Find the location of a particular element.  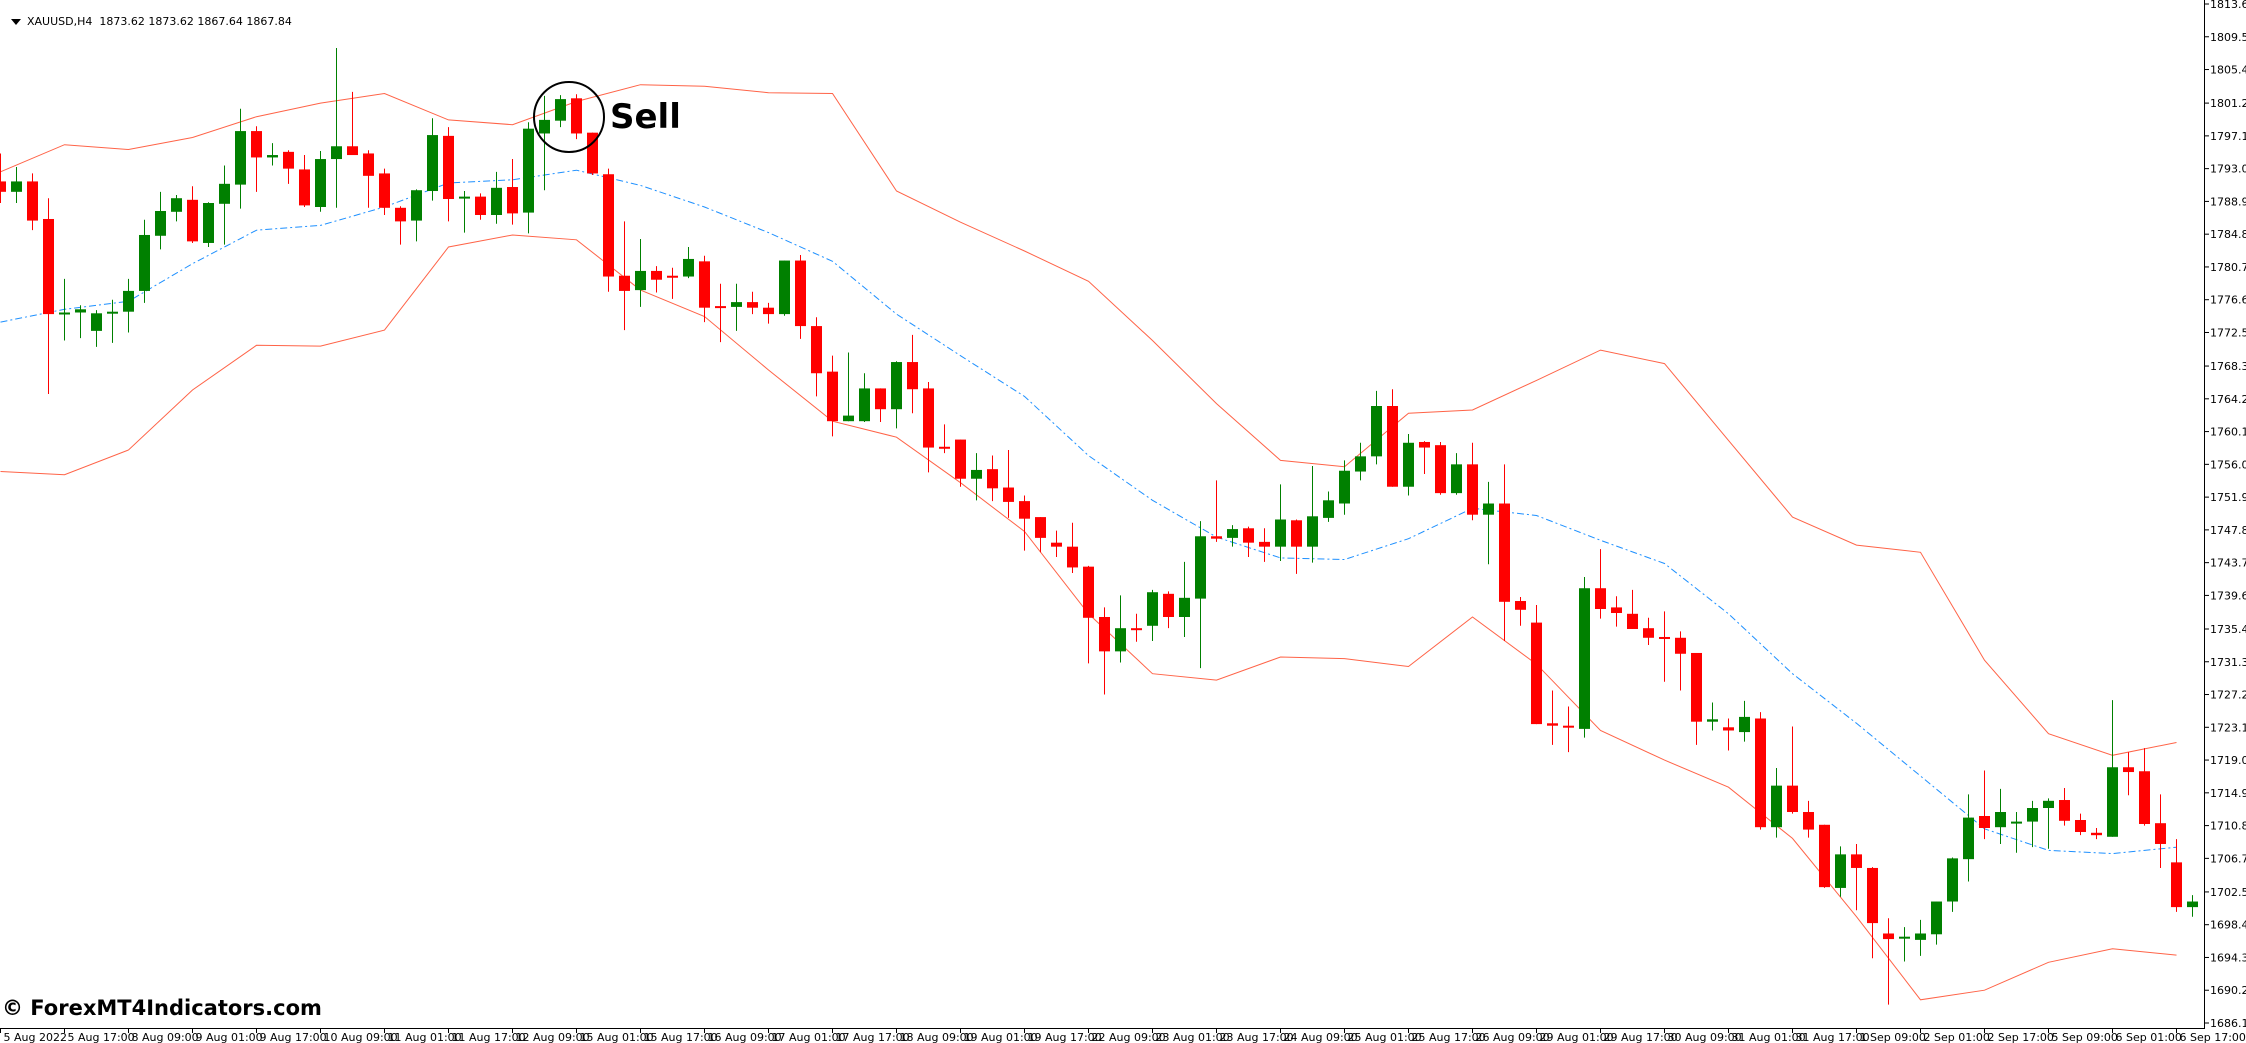

time-tick-label: 8 Aug 09:00 is located at coordinates (165, 1037).